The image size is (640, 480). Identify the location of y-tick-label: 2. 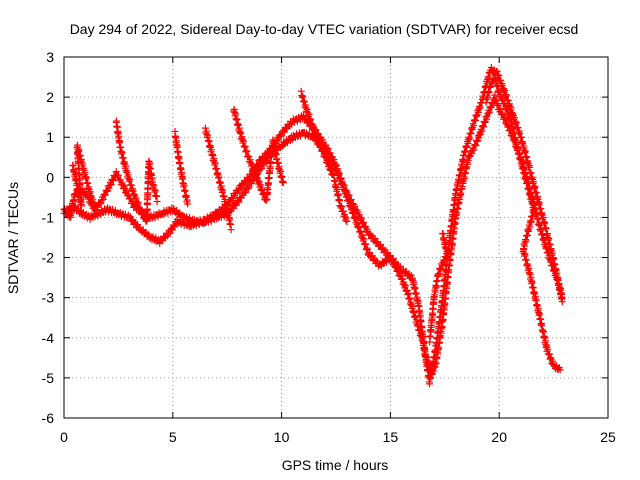
(50, 97).